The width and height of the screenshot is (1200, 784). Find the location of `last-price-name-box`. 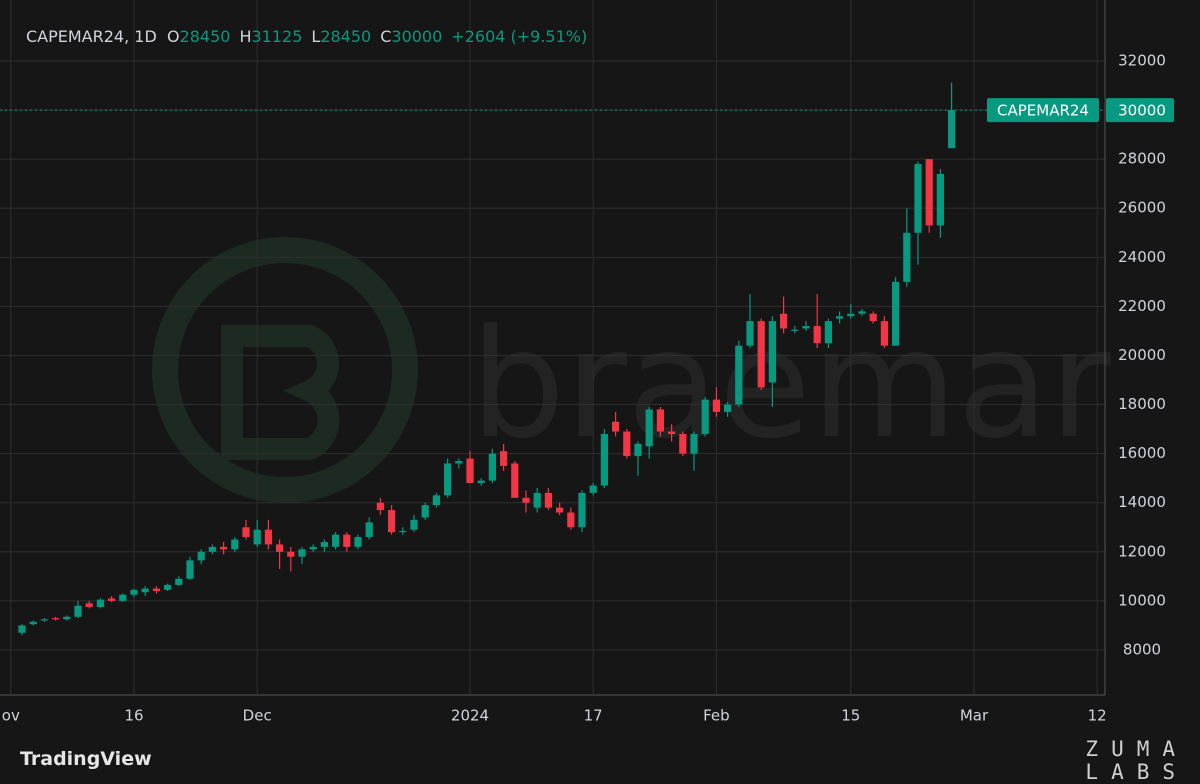

last-price-name-box is located at coordinates (1043, 110).